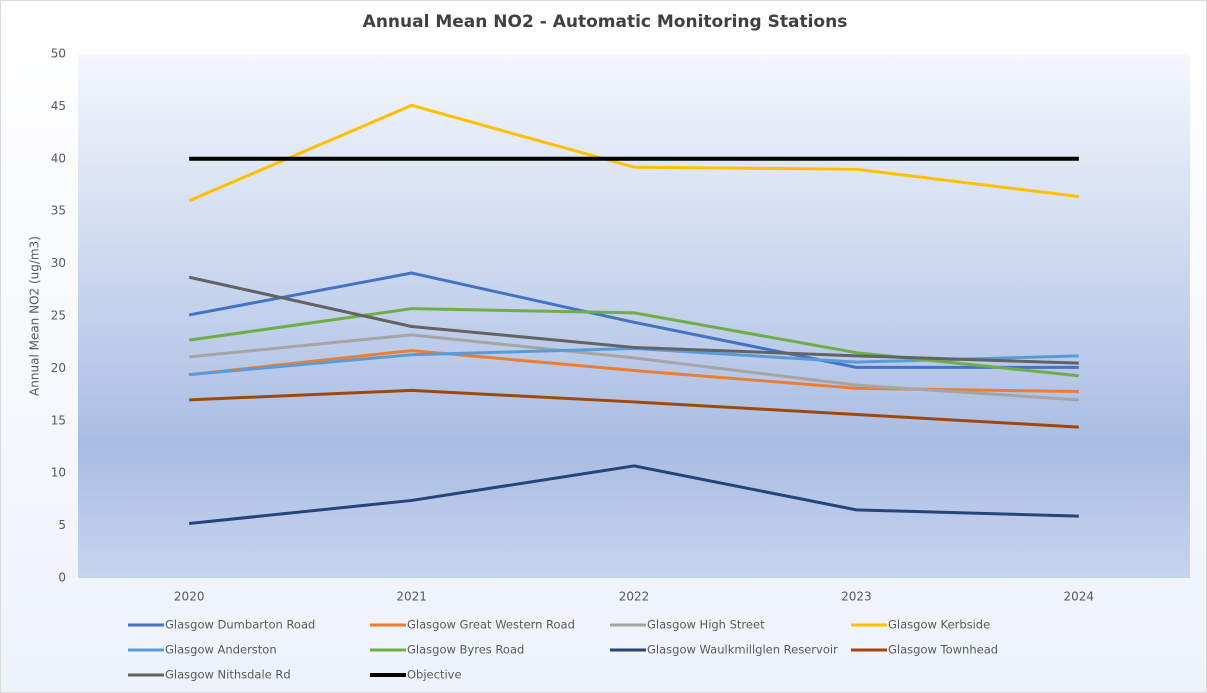 The image size is (1207, 693). What do you see at coordinates (58, 316) in the screenshot?
I see `y-tick-label: 25` at bounding box center [58, 316].